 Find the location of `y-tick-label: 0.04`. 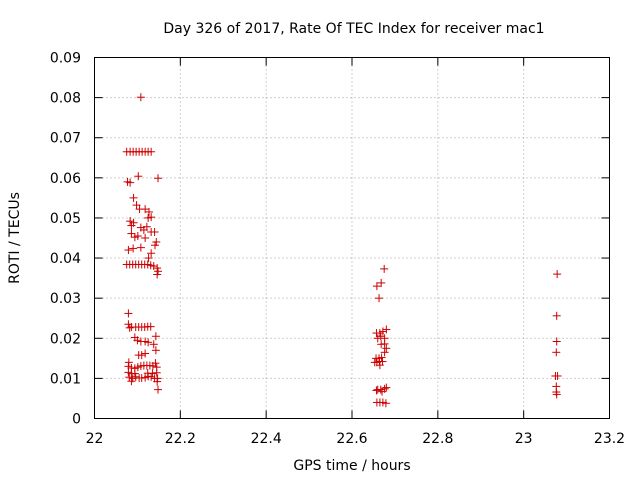

y-tick-label: 0.04 is located at coordinates (65, 259).